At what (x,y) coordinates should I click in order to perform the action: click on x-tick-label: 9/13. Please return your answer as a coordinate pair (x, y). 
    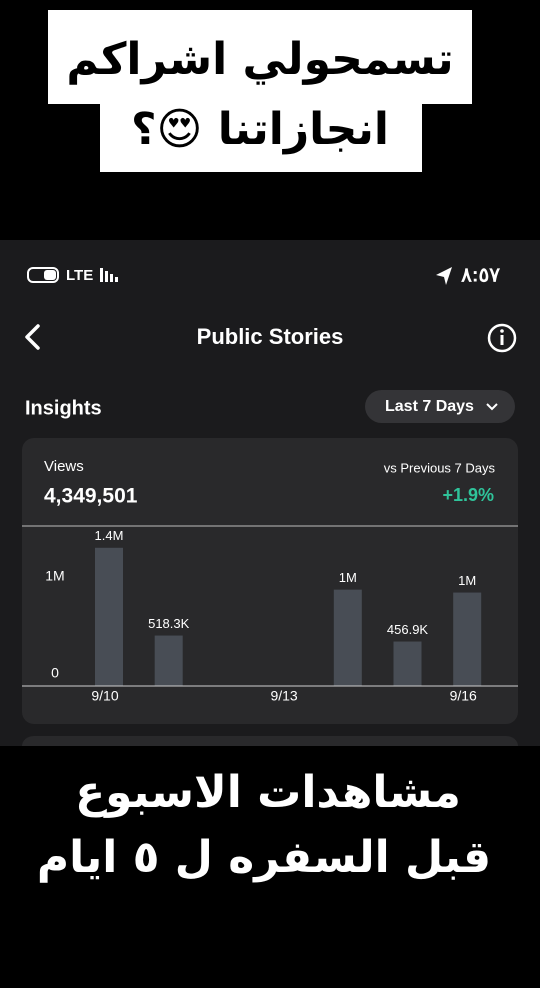
    Looking at the image, I should click on (283, 696).